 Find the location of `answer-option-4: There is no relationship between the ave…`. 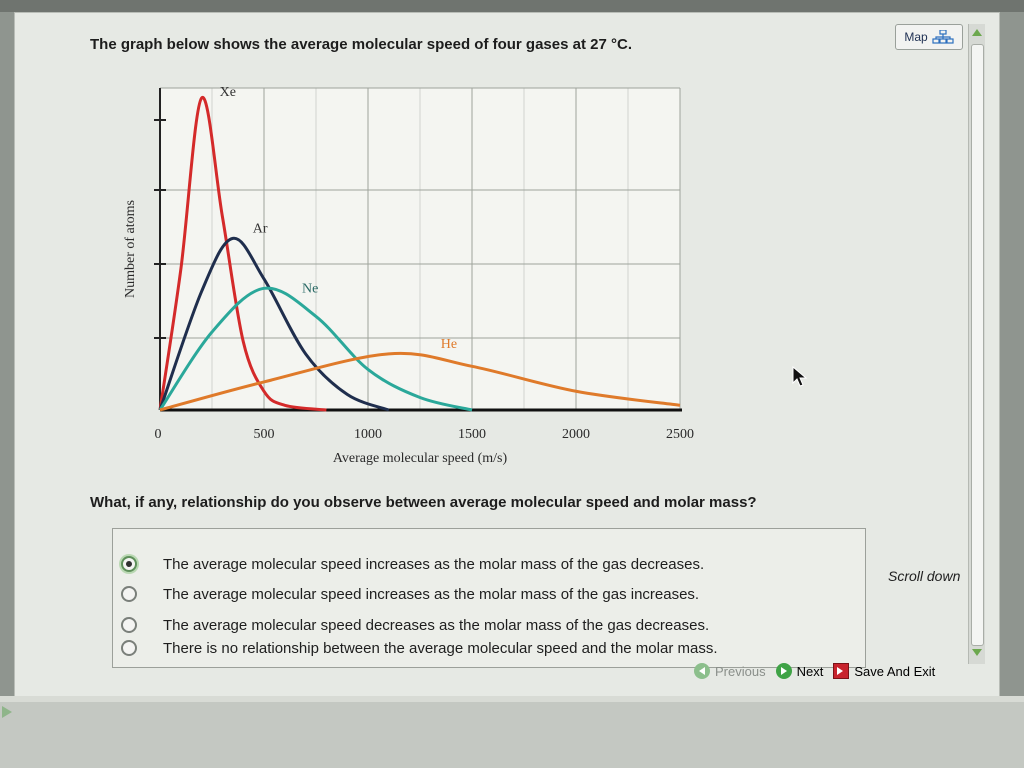

answer-option-4: There is no relationship between the ave… is located at coordinates (491, 648).